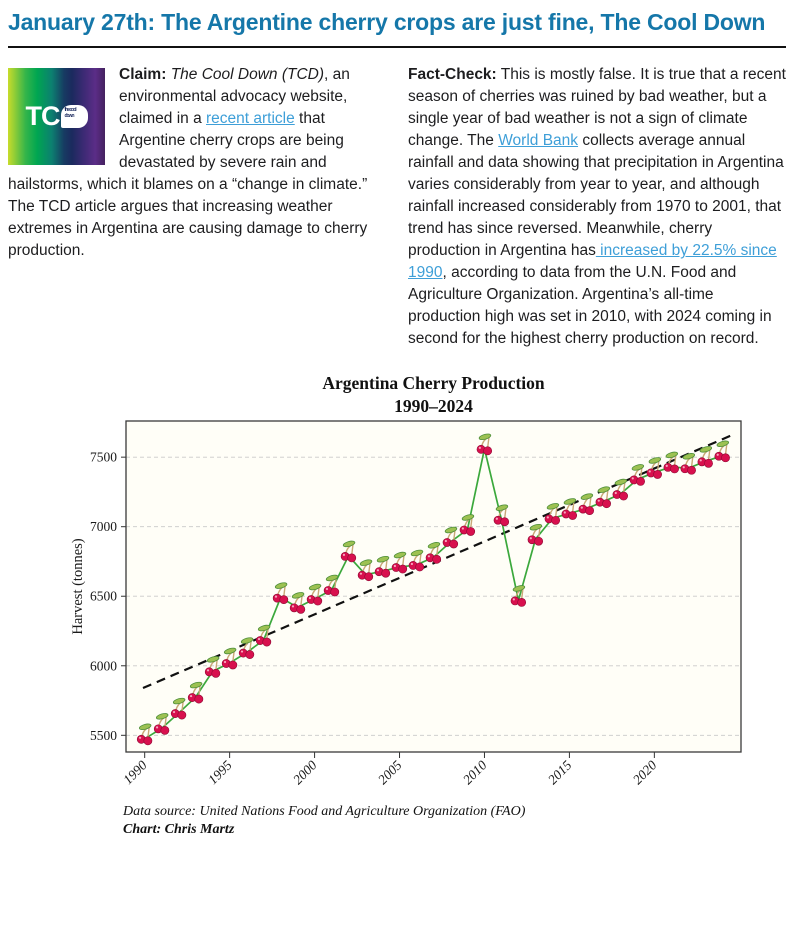 The height and width of the screenshot is (939, 794). Describe the element at coordinates (429, 395) in the screenshot. I see `chart-title: Argentina Cherry Production 1990–2024` at that location.